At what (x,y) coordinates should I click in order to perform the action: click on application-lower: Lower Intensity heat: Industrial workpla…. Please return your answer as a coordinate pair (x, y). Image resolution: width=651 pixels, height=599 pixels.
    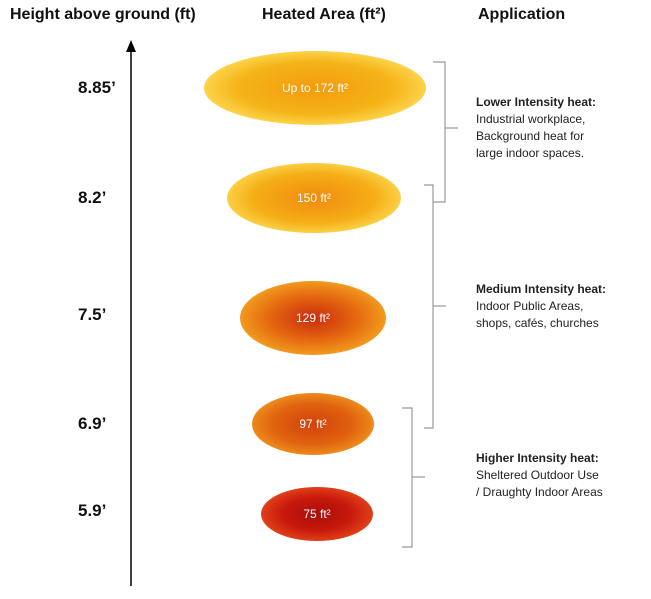
    Looking at the image, I should click on (536, 128).